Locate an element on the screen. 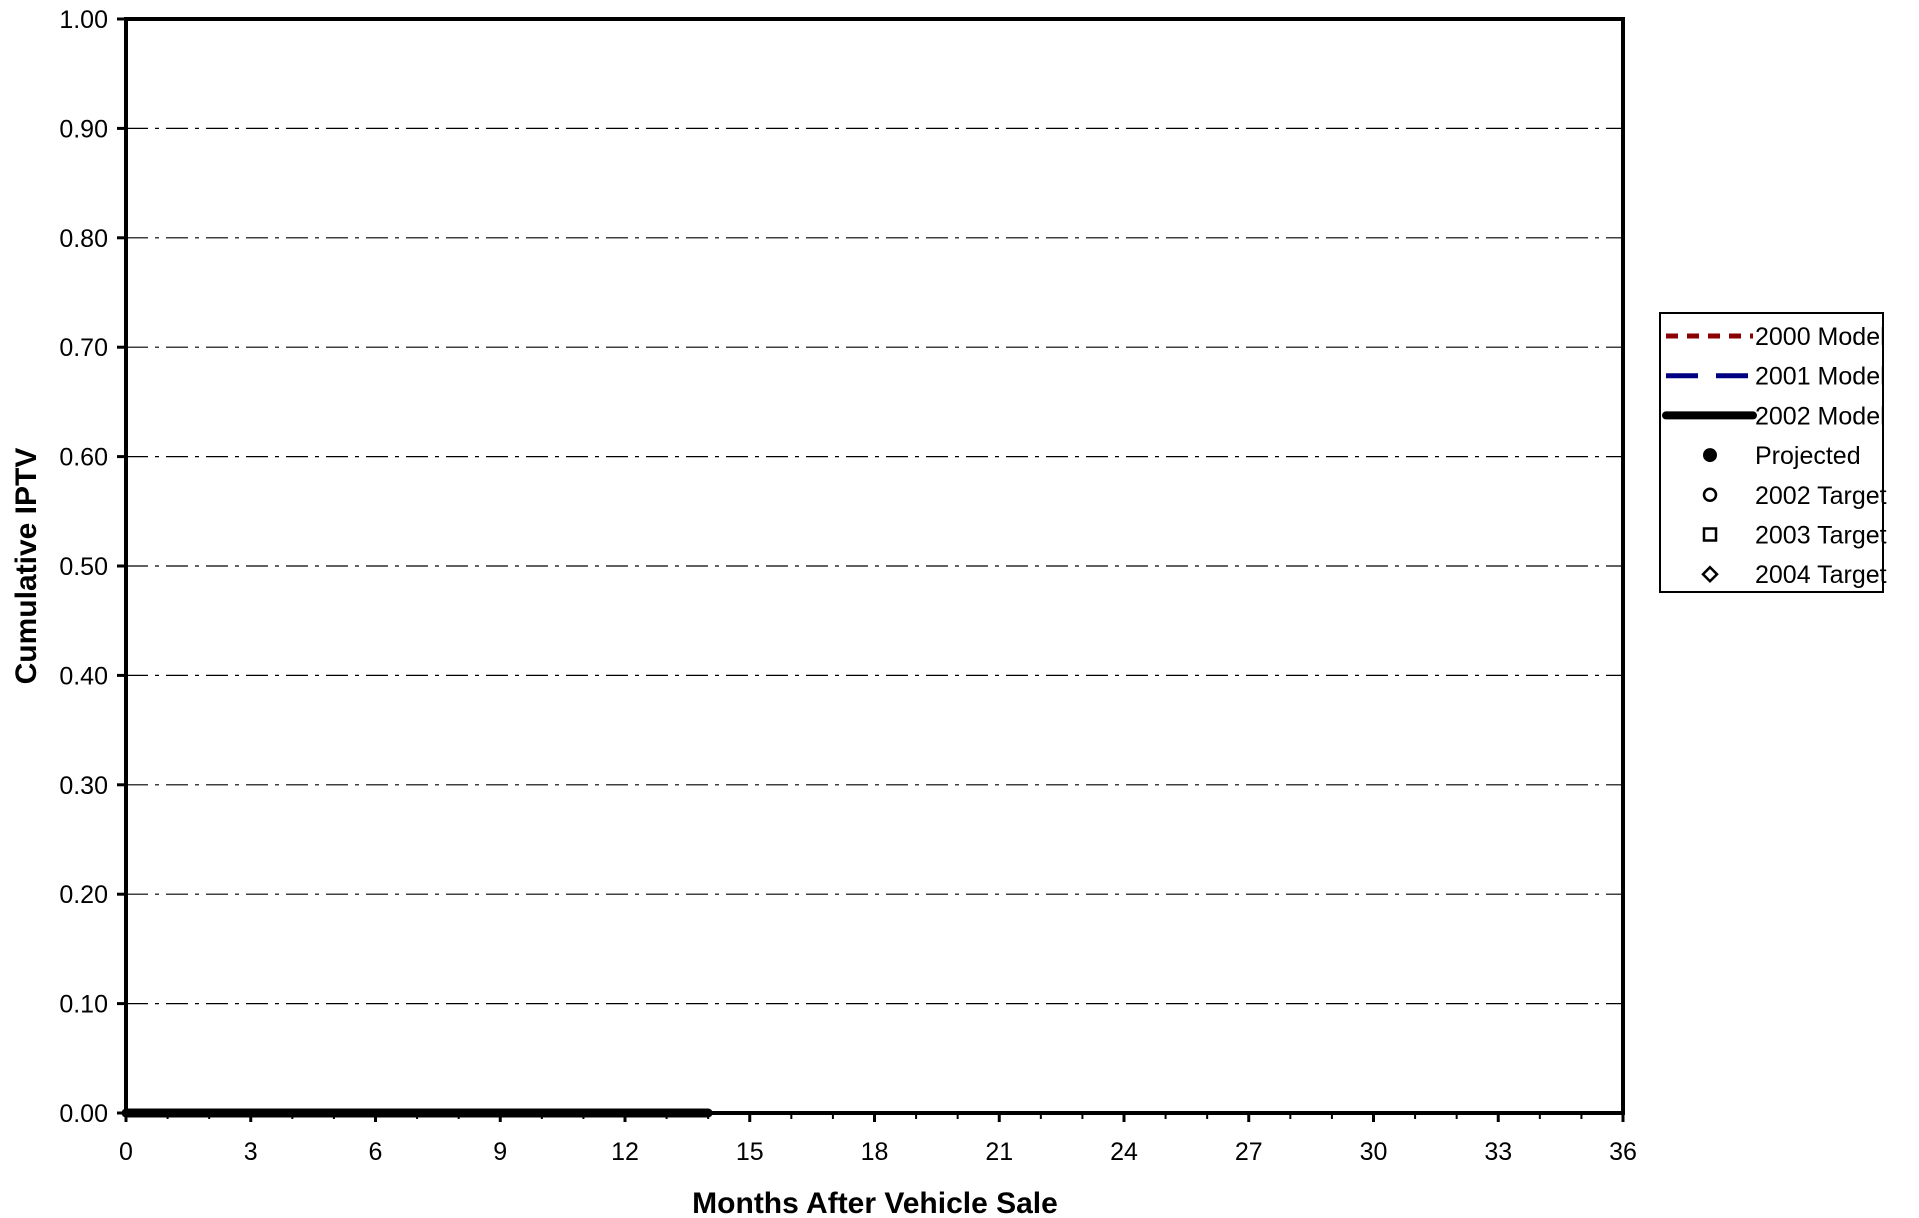 This screenshot has height=1218, width=1919. x-tick-label: 24 is located at coordinates (1124, 1152).